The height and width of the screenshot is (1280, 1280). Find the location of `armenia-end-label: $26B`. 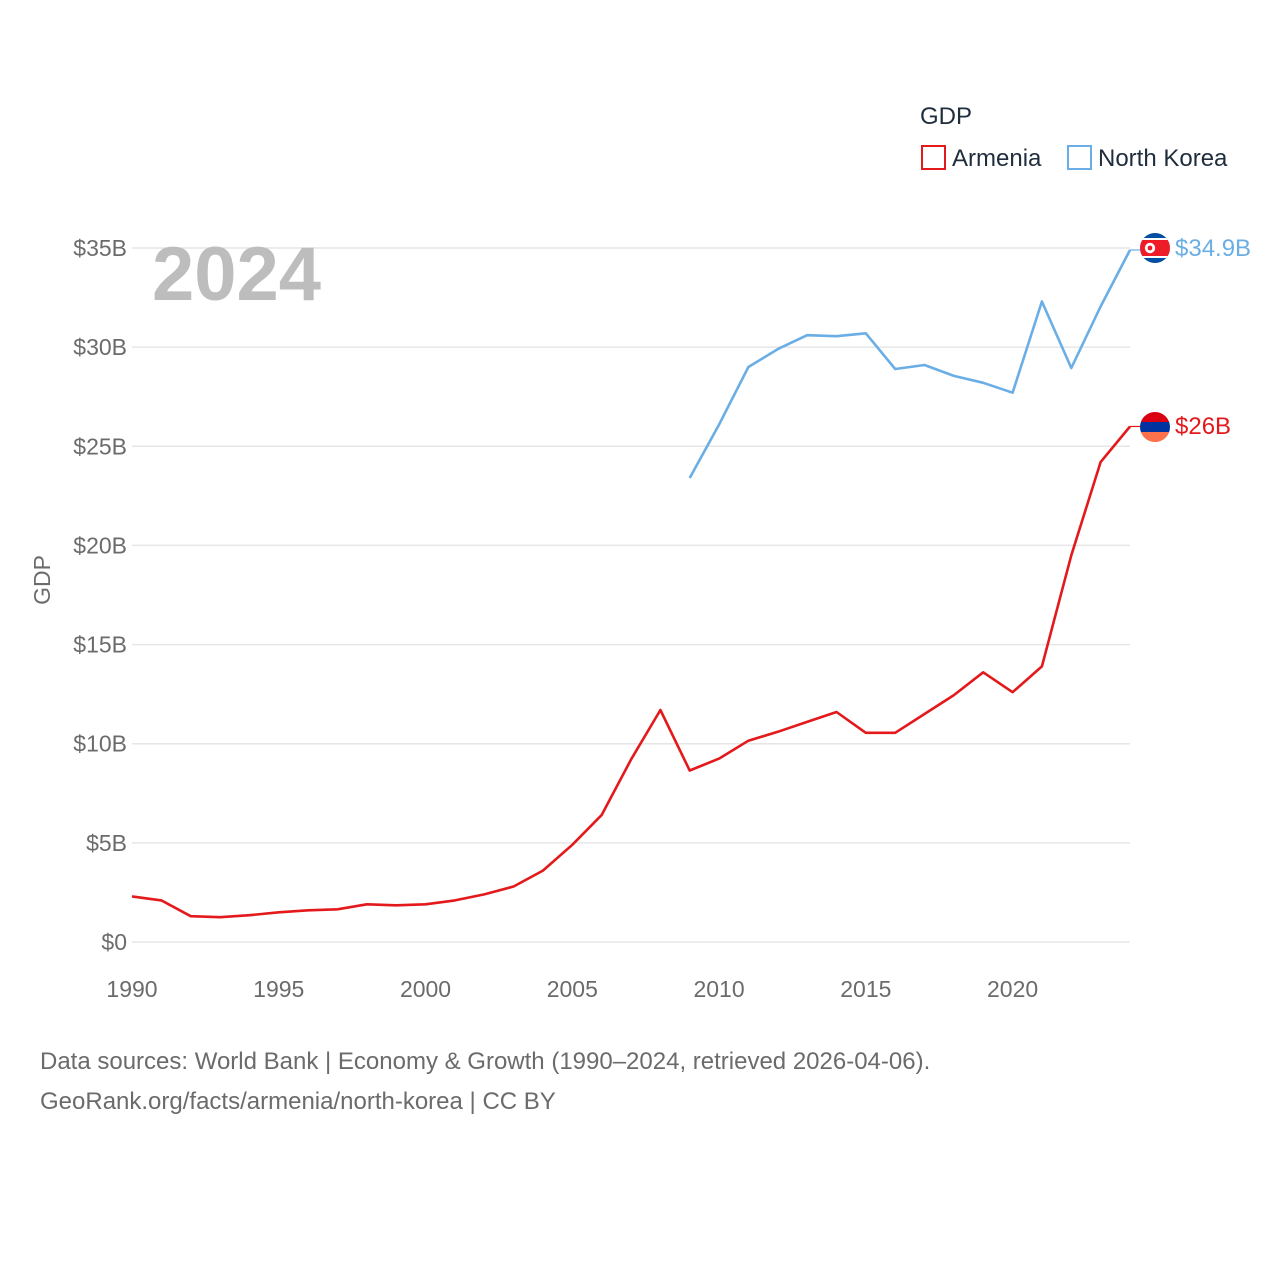

armenia-end-label: $26B is located at coordinates (1203, 426).